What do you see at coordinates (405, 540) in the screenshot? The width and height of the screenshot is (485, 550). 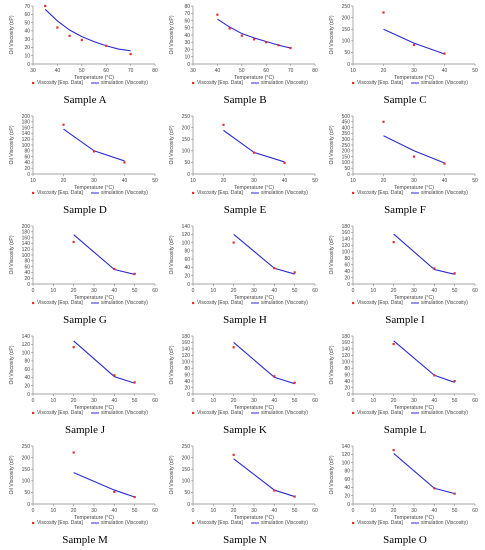 I see `sample-caption: Sample O` at bounding box center [405, 540].